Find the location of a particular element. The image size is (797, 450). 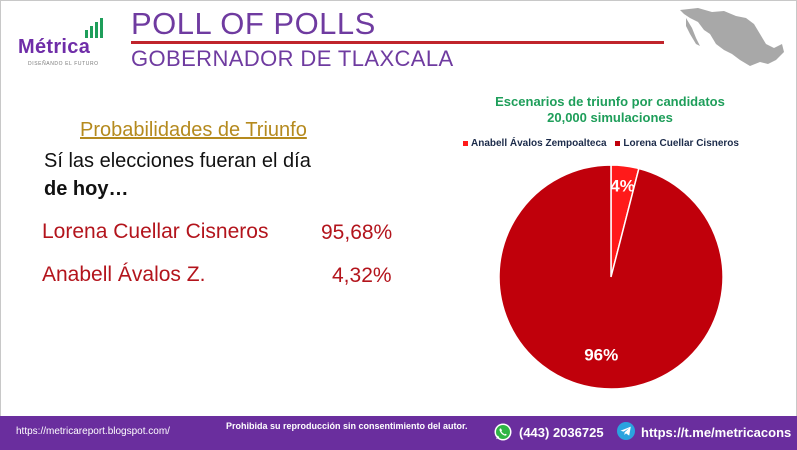

legend-swatch-anabell is located at coordinates (465, 143).